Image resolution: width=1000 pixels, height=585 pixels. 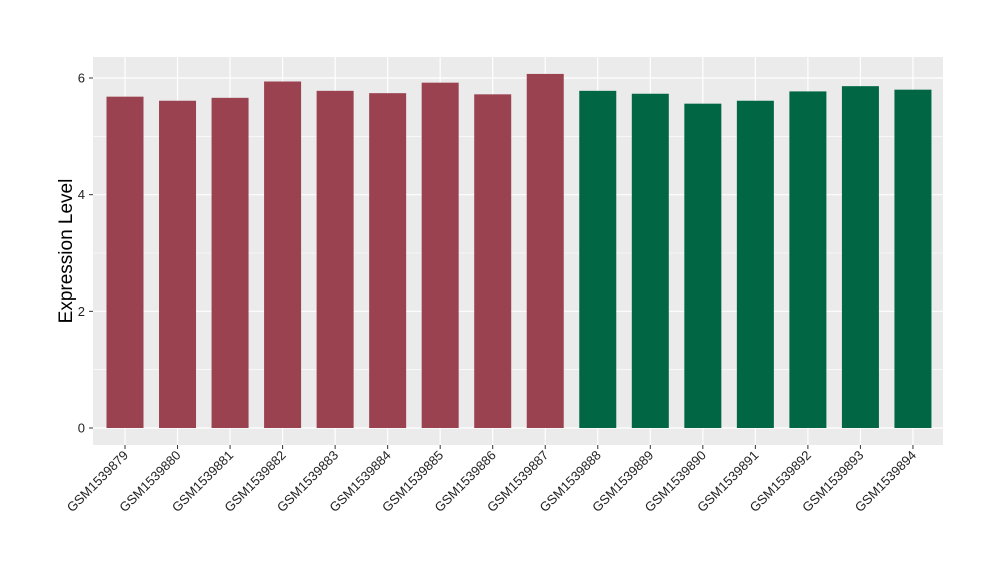 I want to click on y-tick-label: 6, so click(x=81, y=78).